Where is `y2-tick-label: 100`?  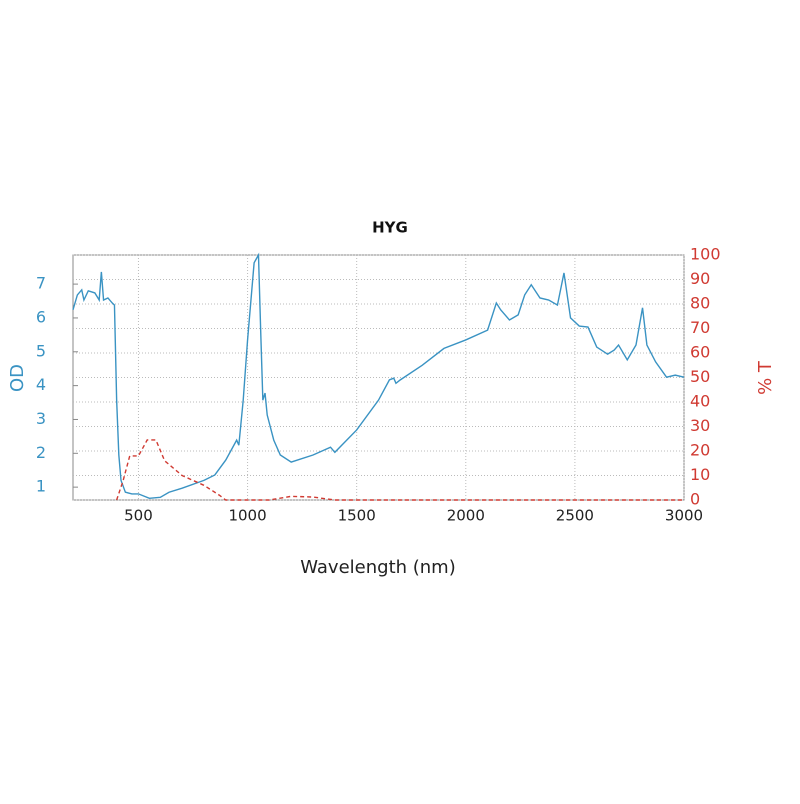
y2-tick-label: 100 is located at coordinates (705, 254).